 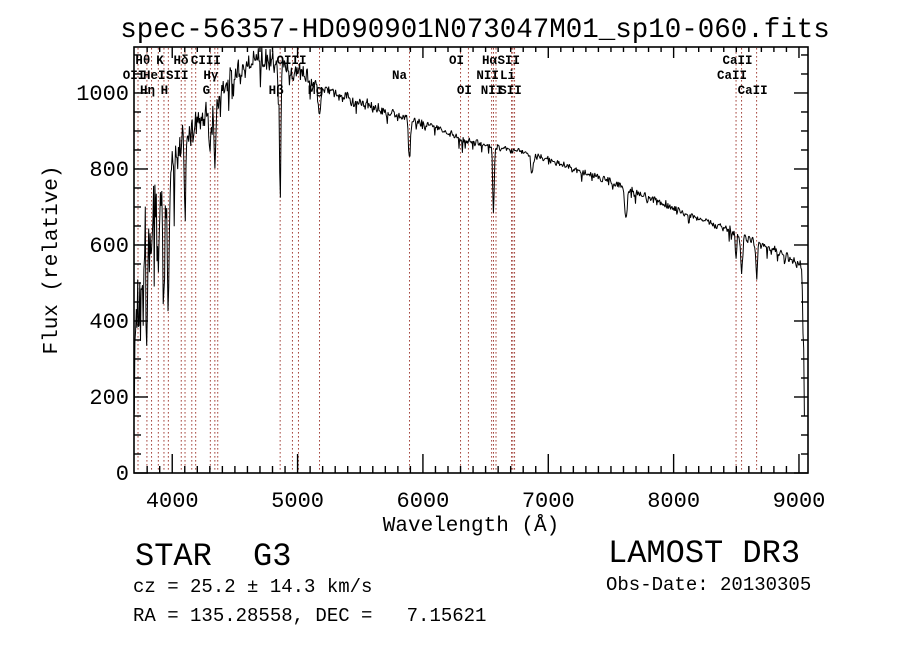 I want to click on spectral-line-label: H, so click(x=165, y=91).